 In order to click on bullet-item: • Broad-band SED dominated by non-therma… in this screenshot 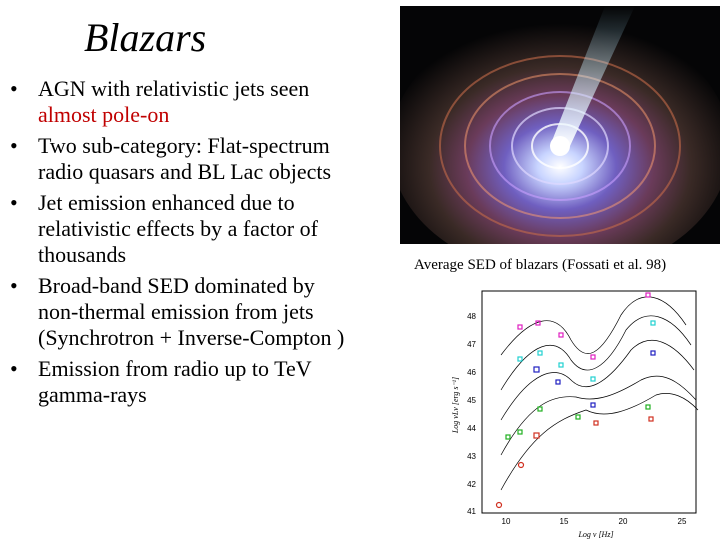, I will do `click(180, 312)`.